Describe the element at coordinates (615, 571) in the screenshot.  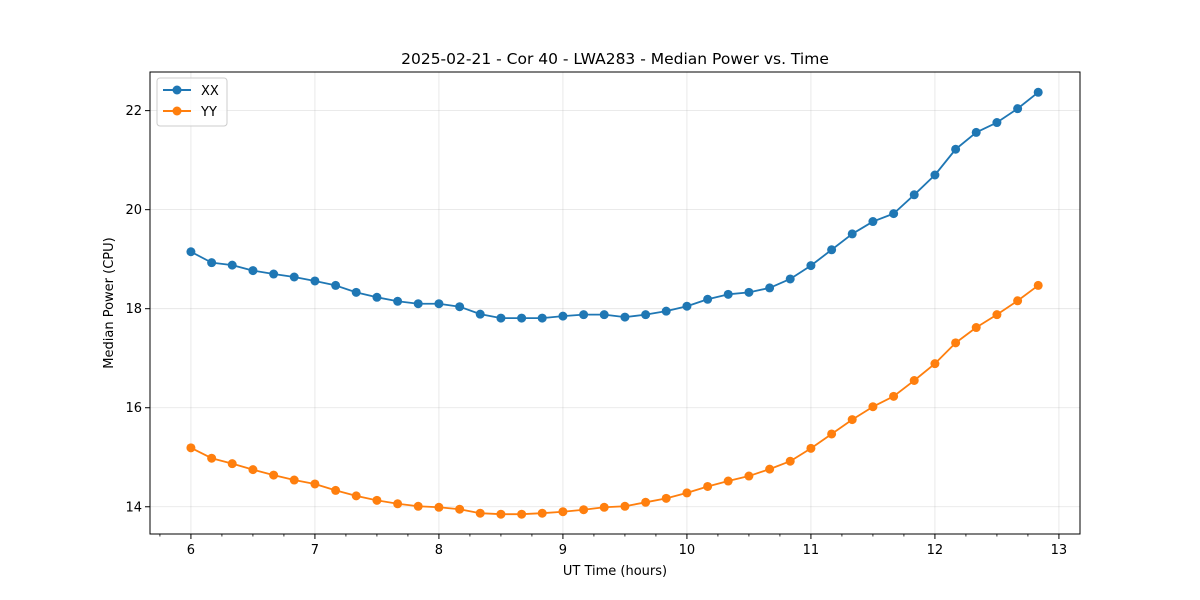
I see `x-axis-label: UT Time (hours)` at that location.